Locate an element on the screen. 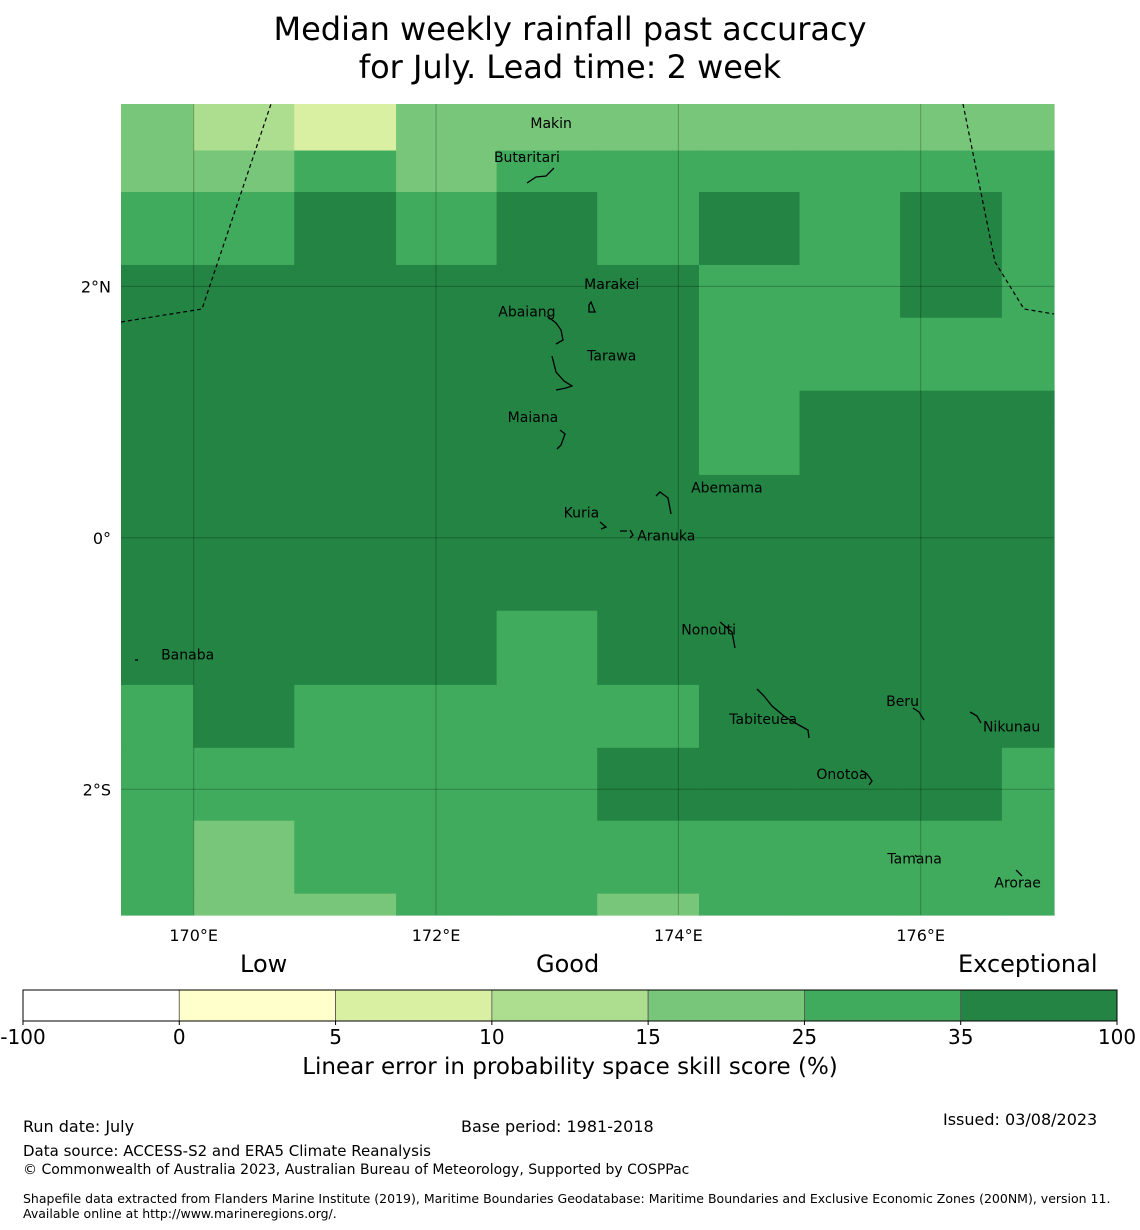 The image size is (1140, 1230). coast-kuria is located at coordinates (603, 525).